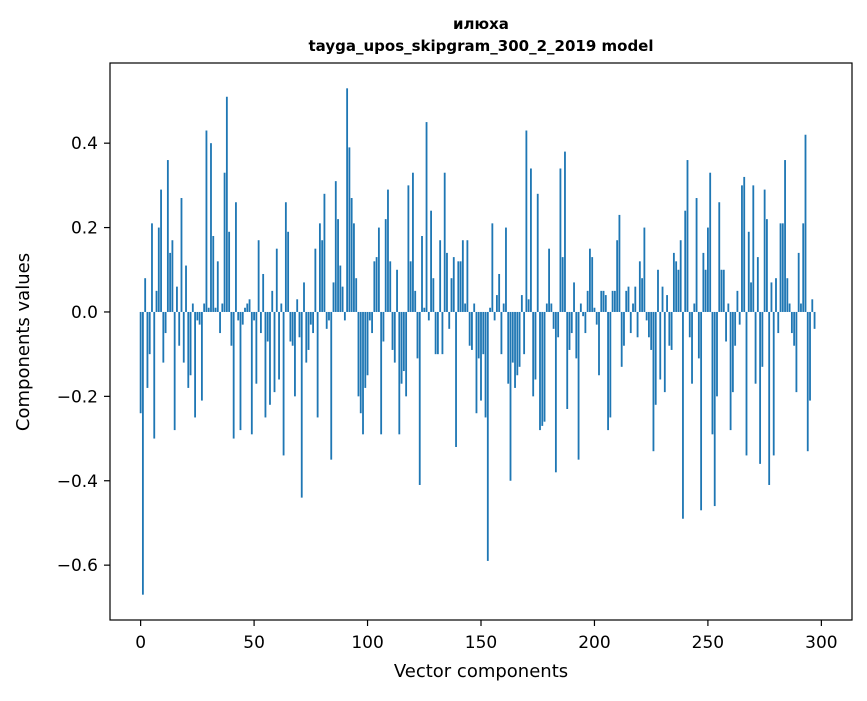 This screenshot has width=867, height=701. Describe the element at coordinates (481, 643) in the screenshot. I see `x-tick-label: 150` at that location.